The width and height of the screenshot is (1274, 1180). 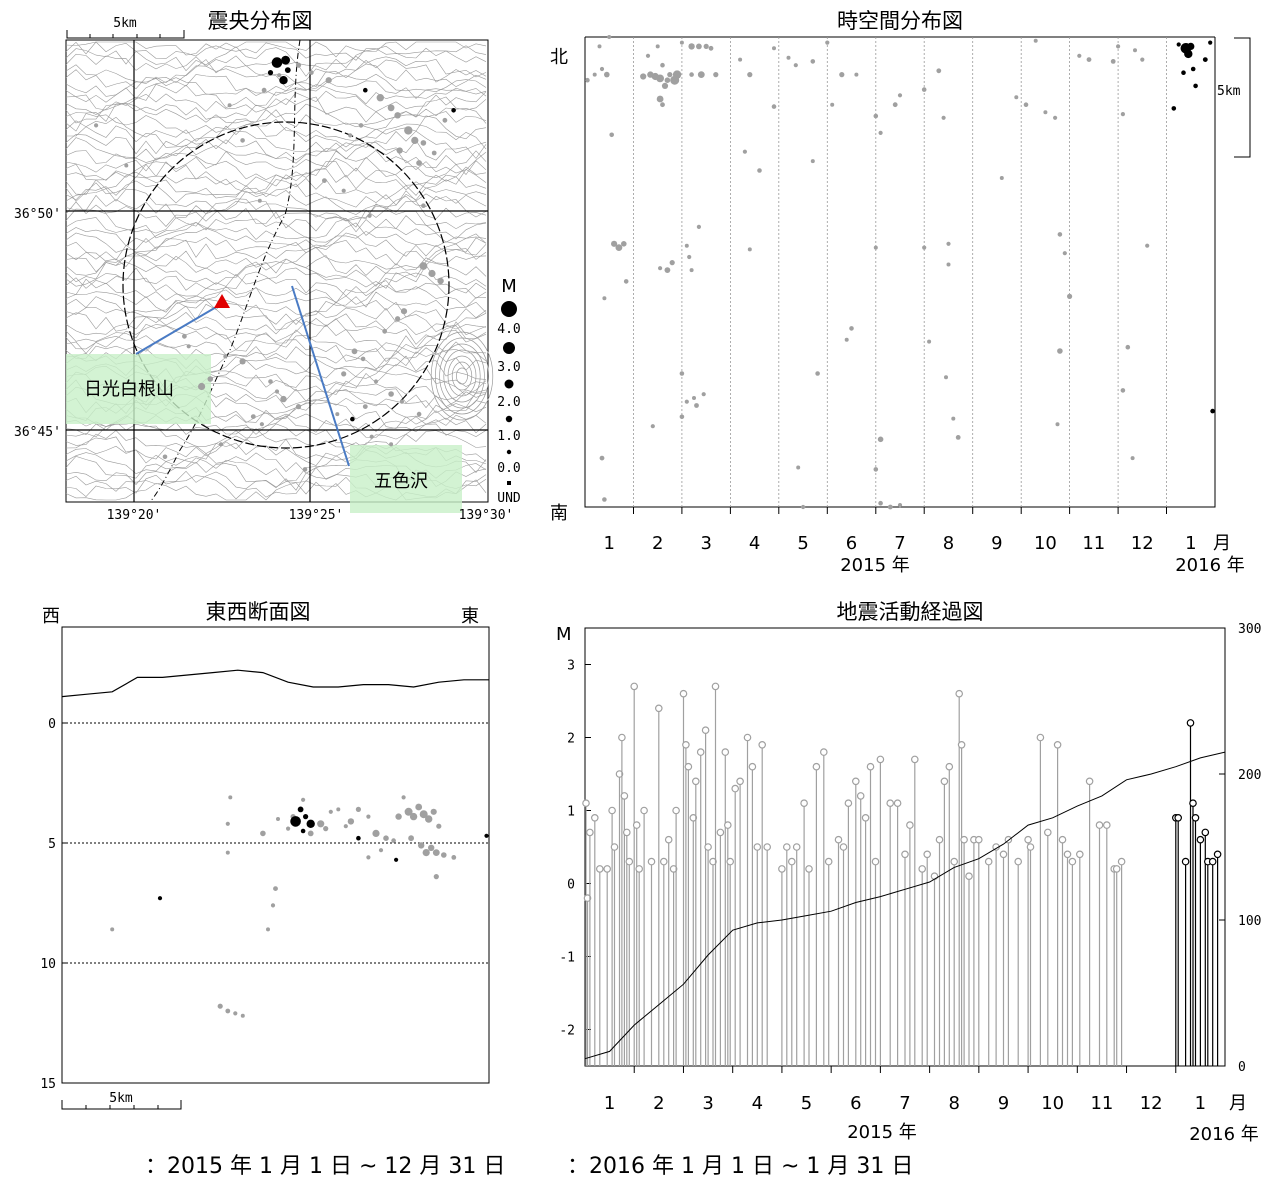 I want to click on spacetime-scale-bar, so click(x=1242, y=97).